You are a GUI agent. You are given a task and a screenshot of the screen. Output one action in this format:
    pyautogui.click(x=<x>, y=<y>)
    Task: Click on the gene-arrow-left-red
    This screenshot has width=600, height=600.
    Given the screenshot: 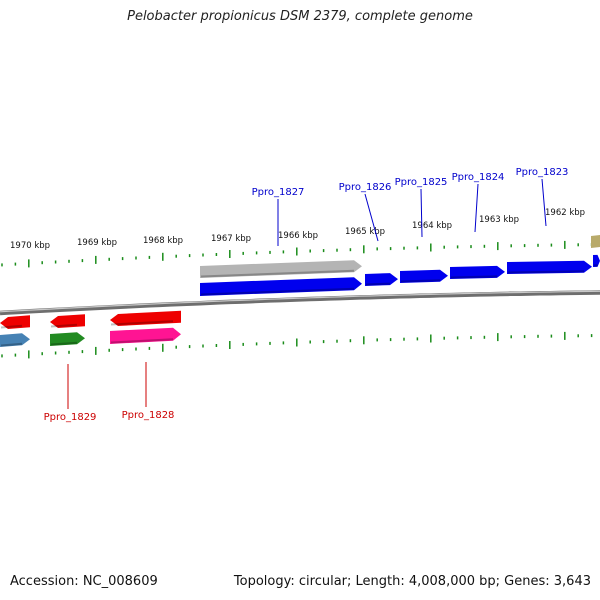 What is the action you would take?
    pyautogui.click(x=15, y=322)
    